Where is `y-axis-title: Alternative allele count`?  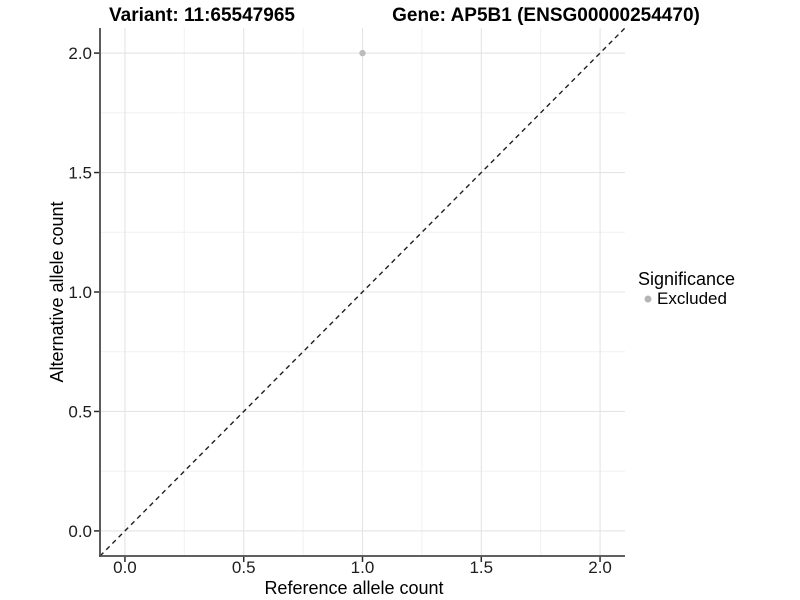 y-axis-title: Alternative allele count is located at coordinates (57, 291).